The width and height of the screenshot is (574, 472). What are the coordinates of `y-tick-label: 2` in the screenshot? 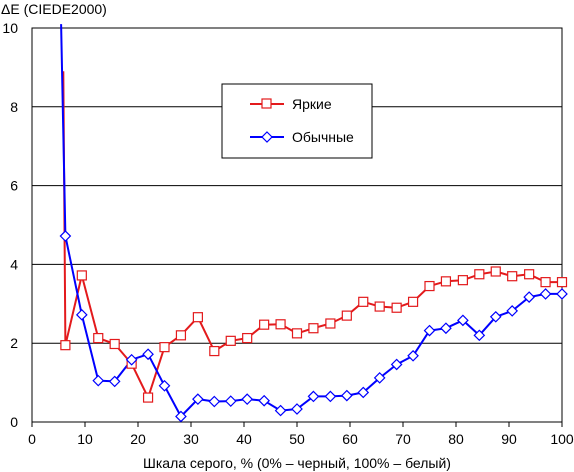 It's located at (14, 343).